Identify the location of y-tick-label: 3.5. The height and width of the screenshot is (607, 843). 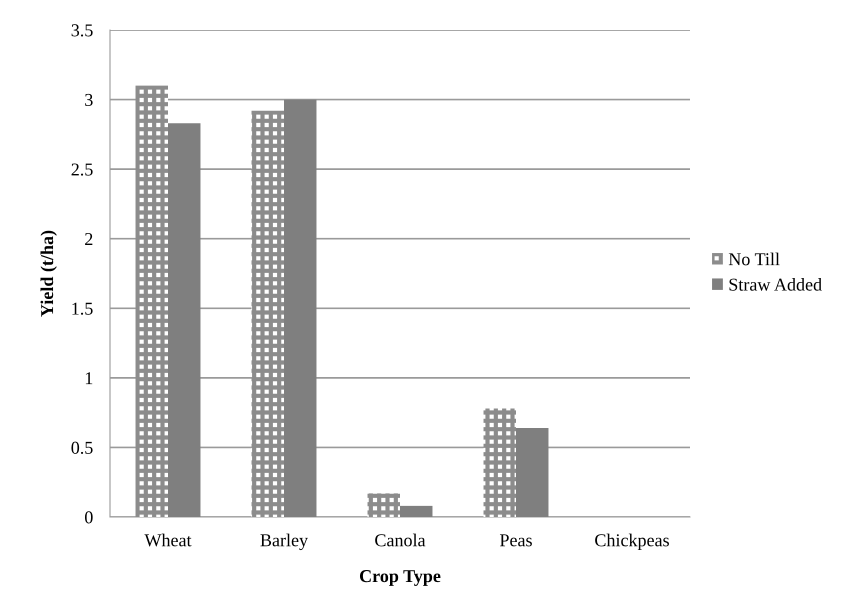
(82, 30).